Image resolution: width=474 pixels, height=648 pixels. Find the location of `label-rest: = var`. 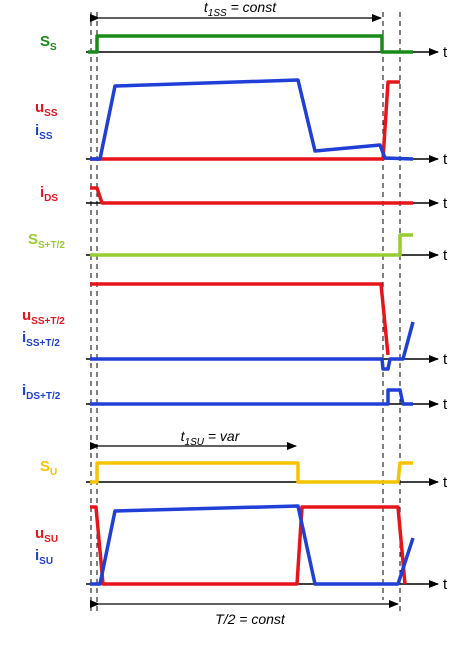

label-rest: = var is located at coordinates (222, 436).